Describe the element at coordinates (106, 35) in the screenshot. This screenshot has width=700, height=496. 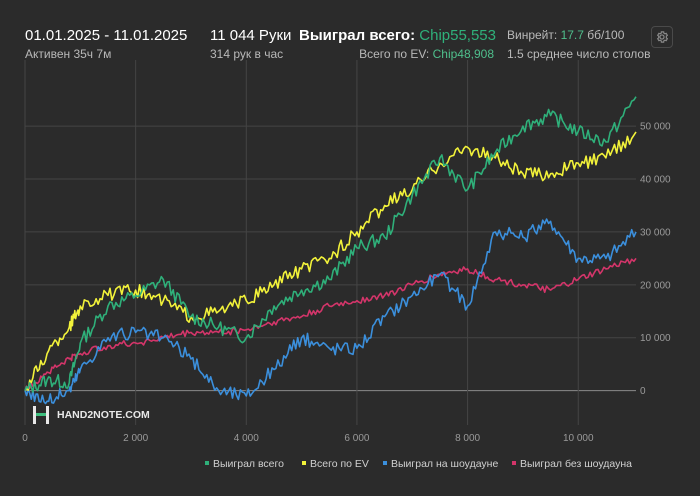
I see `date-range: 01.01.2025 - 11.01.2025` at that location.